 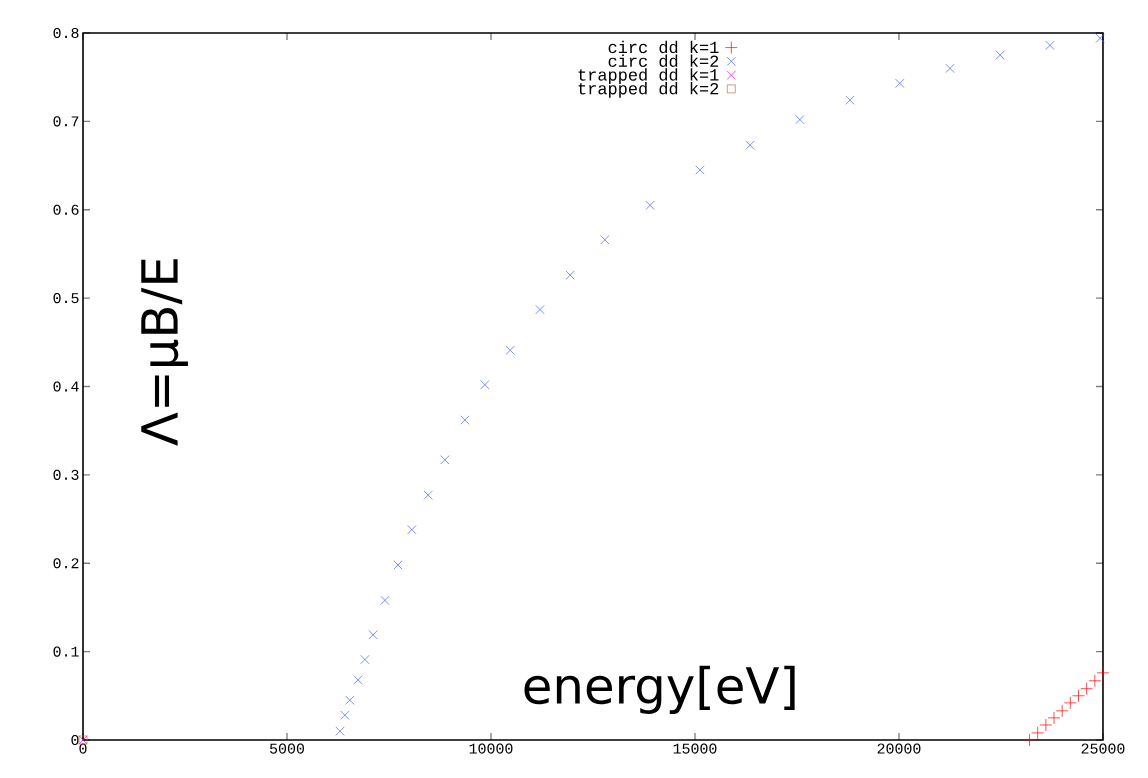 I want to click on y-tick-label: 0.6, so click(x=66, y=209).